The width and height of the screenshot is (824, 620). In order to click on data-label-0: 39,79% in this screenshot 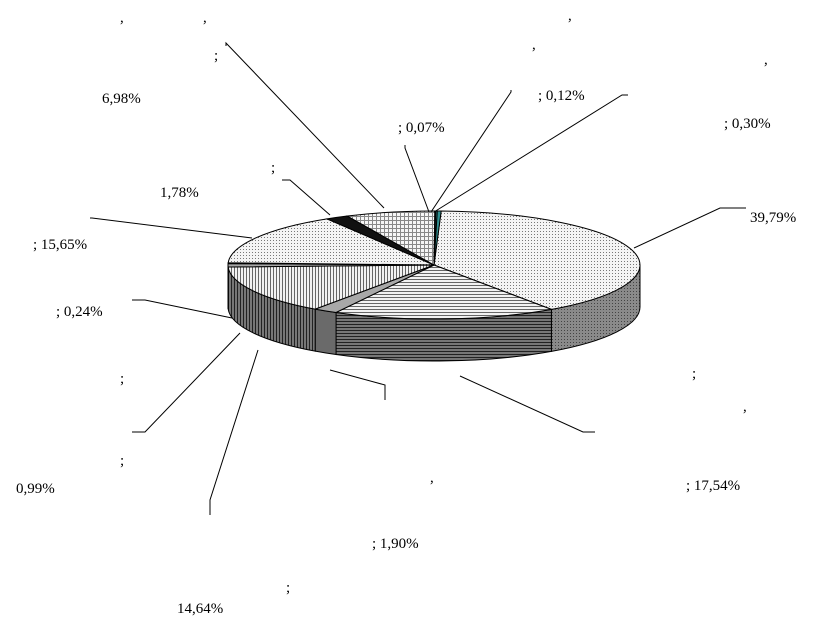, I will do `click(773, 218)`.